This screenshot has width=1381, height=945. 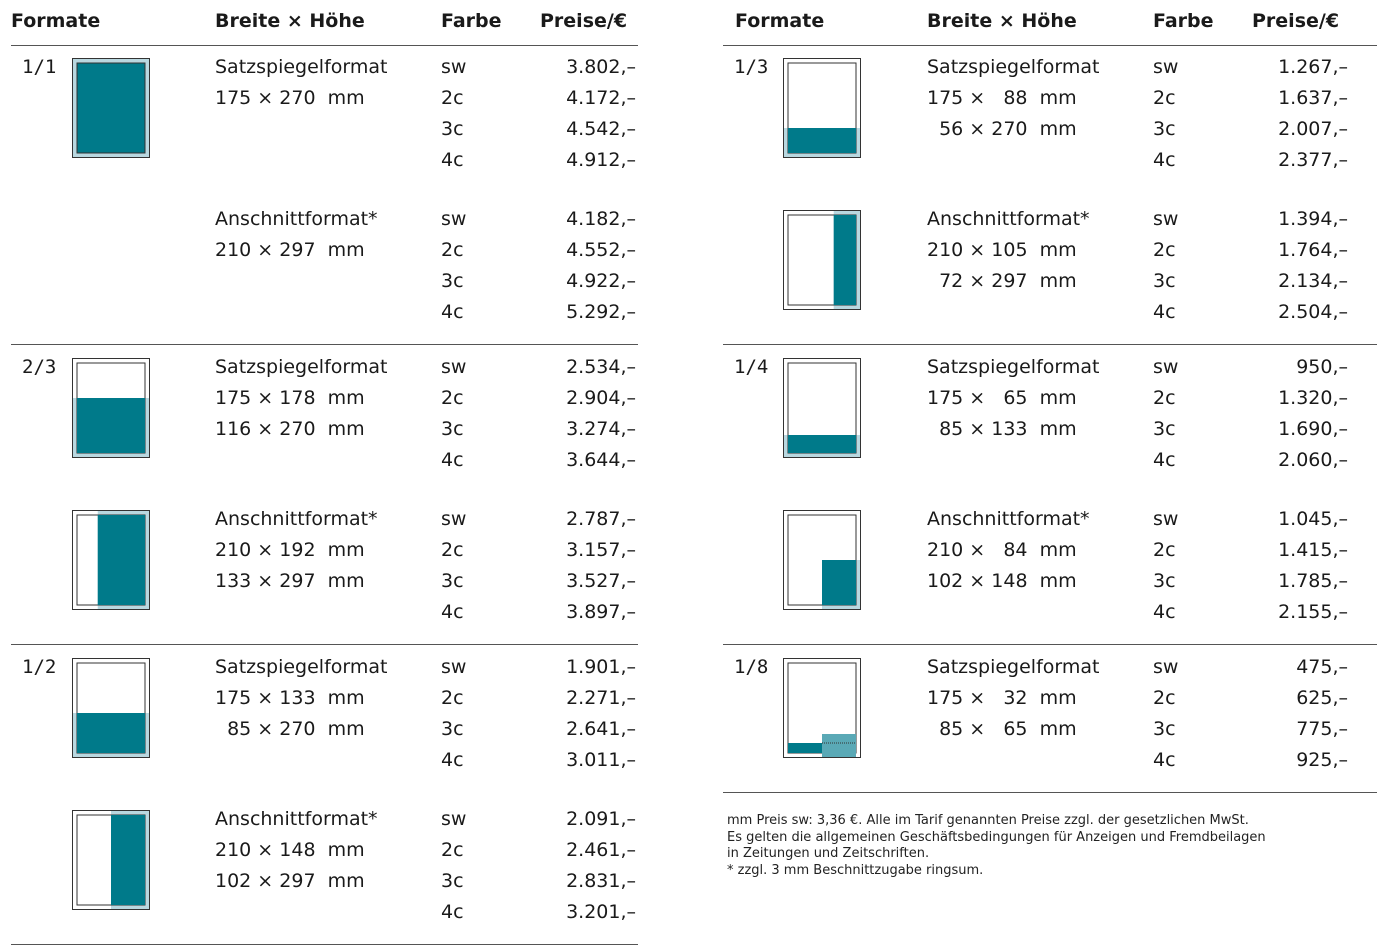 What do you see at coordinates (471, 21) in the screenshot?
I see `header-color: Farbe` at bounding box center [471, 21].